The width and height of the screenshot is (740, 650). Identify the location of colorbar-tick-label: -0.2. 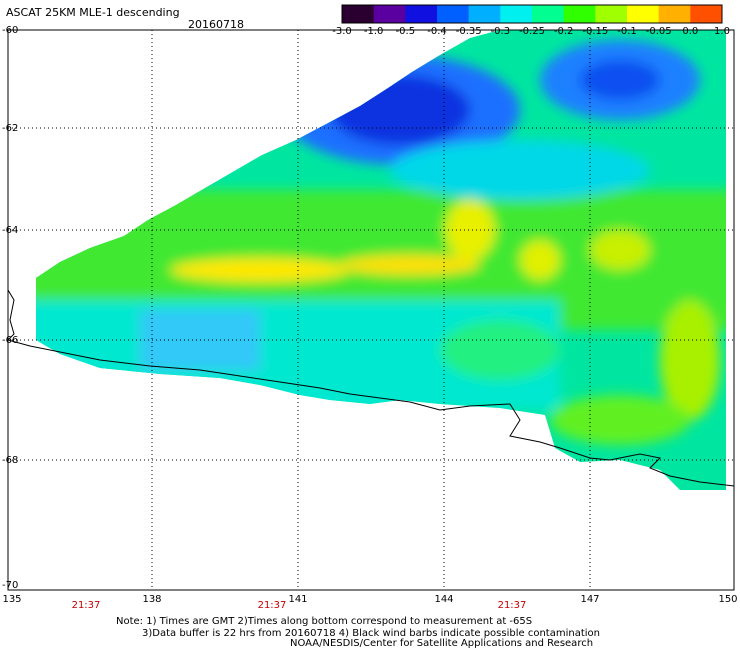
(563, 31).